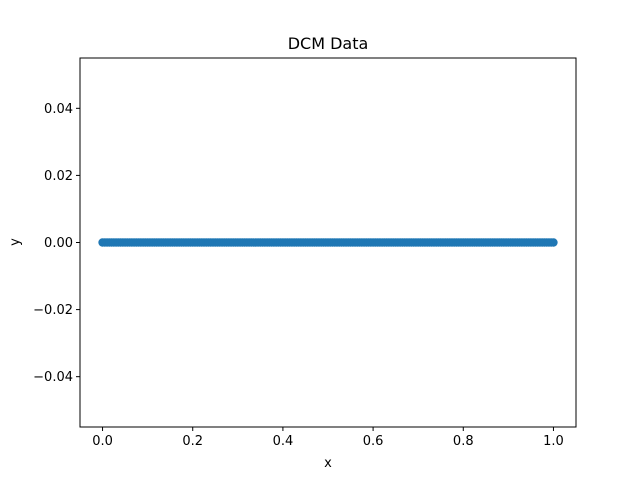 The height and width of the screenshot is (484, 640). I want to click on y-axis-ticks: −0.04 −0.02 0.00 0.02 0.04, so click(56, 243).